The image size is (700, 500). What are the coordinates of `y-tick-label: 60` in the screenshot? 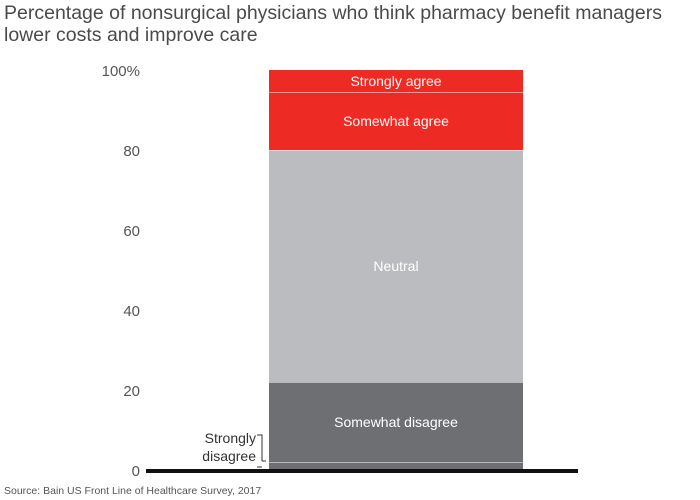 It's located at (131, 231).